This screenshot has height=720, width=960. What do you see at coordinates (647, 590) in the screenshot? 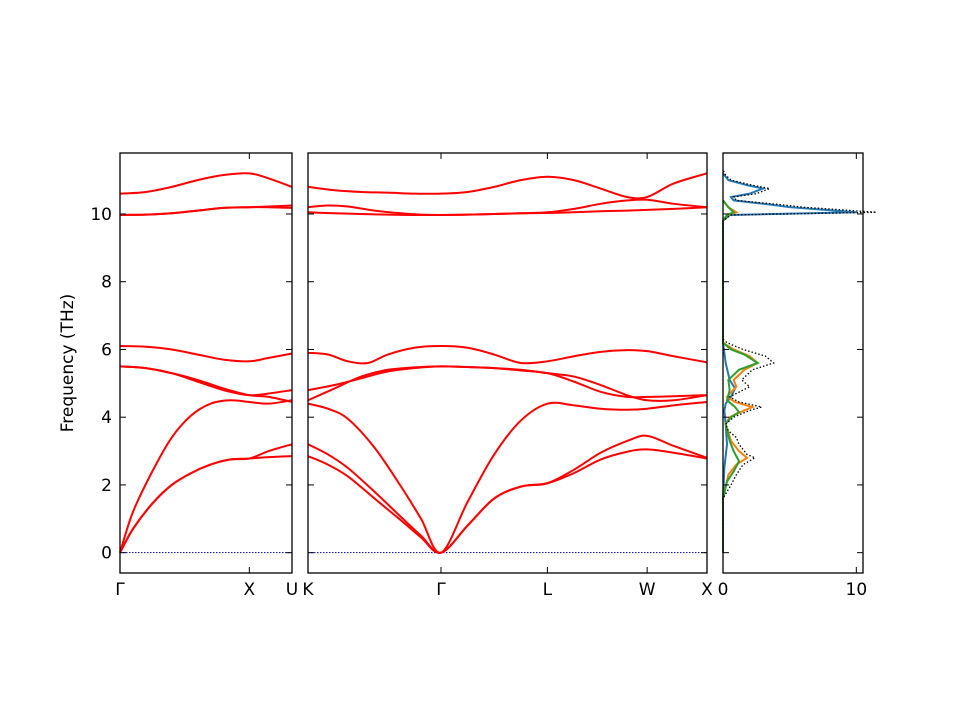
I see `x-tick-label: W` at bounding box center [647, 590].